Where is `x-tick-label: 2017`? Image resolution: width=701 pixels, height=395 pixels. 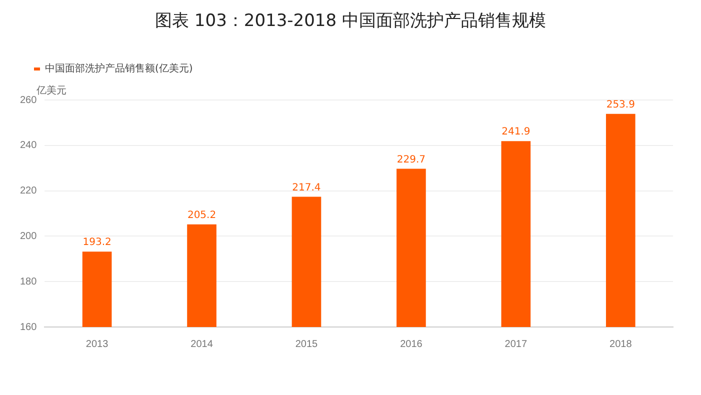 x-tick-label: 2017 is located at coordinates (516, 344).